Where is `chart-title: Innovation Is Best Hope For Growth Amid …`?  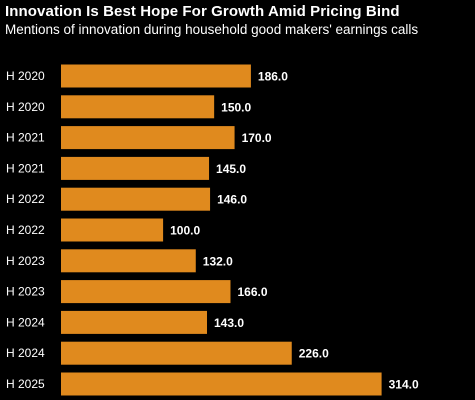
chart-title: Innovation Is Best Hope For Growth Amid … is located at coordinates (202, 11).